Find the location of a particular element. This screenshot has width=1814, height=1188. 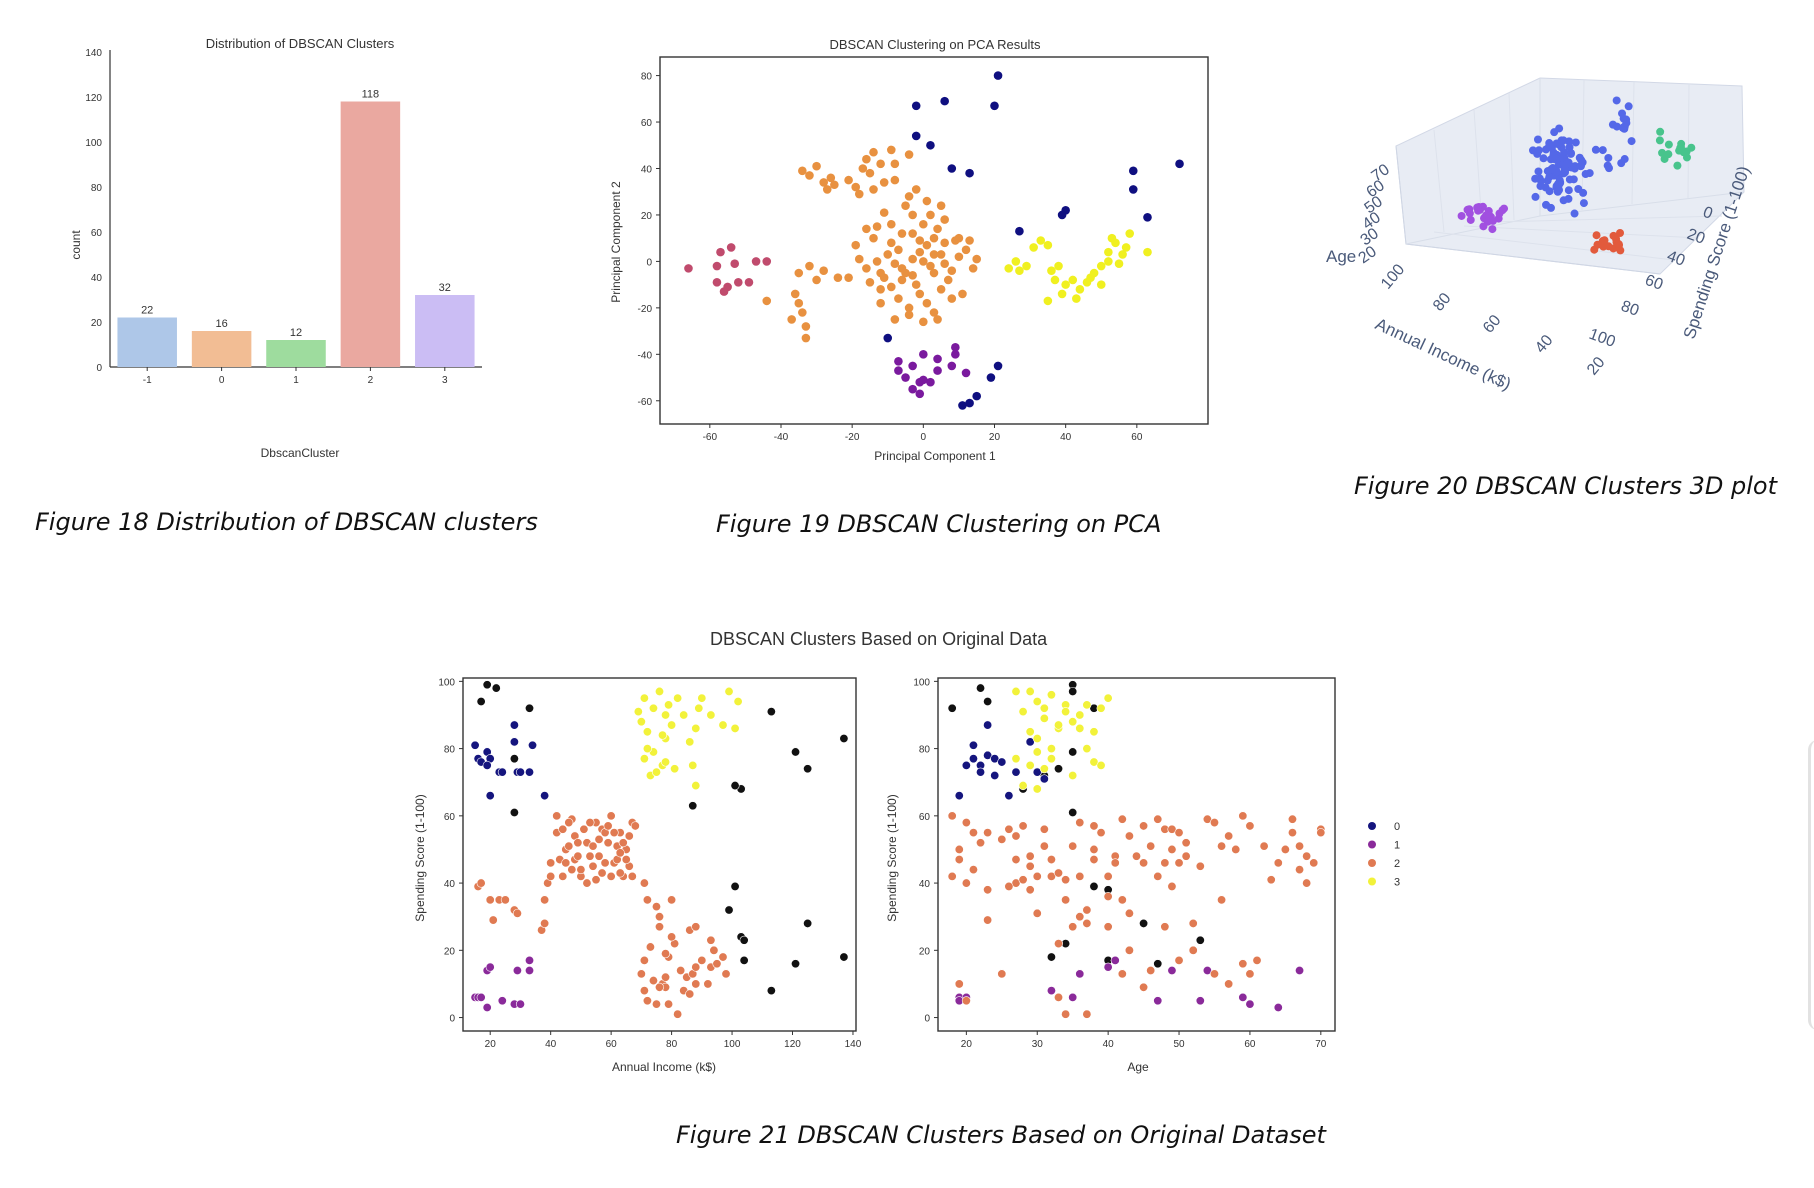

fig19-axes: -60 -40 -20 0 20 40 60 -60 -40 -20 0 20 40 60 80 is located at coordinates (923, 249).